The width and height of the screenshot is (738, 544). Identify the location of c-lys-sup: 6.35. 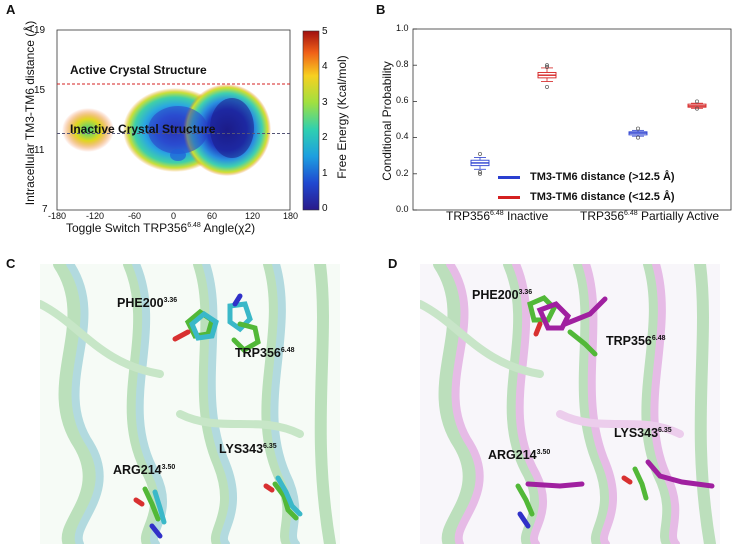
(270, 446).